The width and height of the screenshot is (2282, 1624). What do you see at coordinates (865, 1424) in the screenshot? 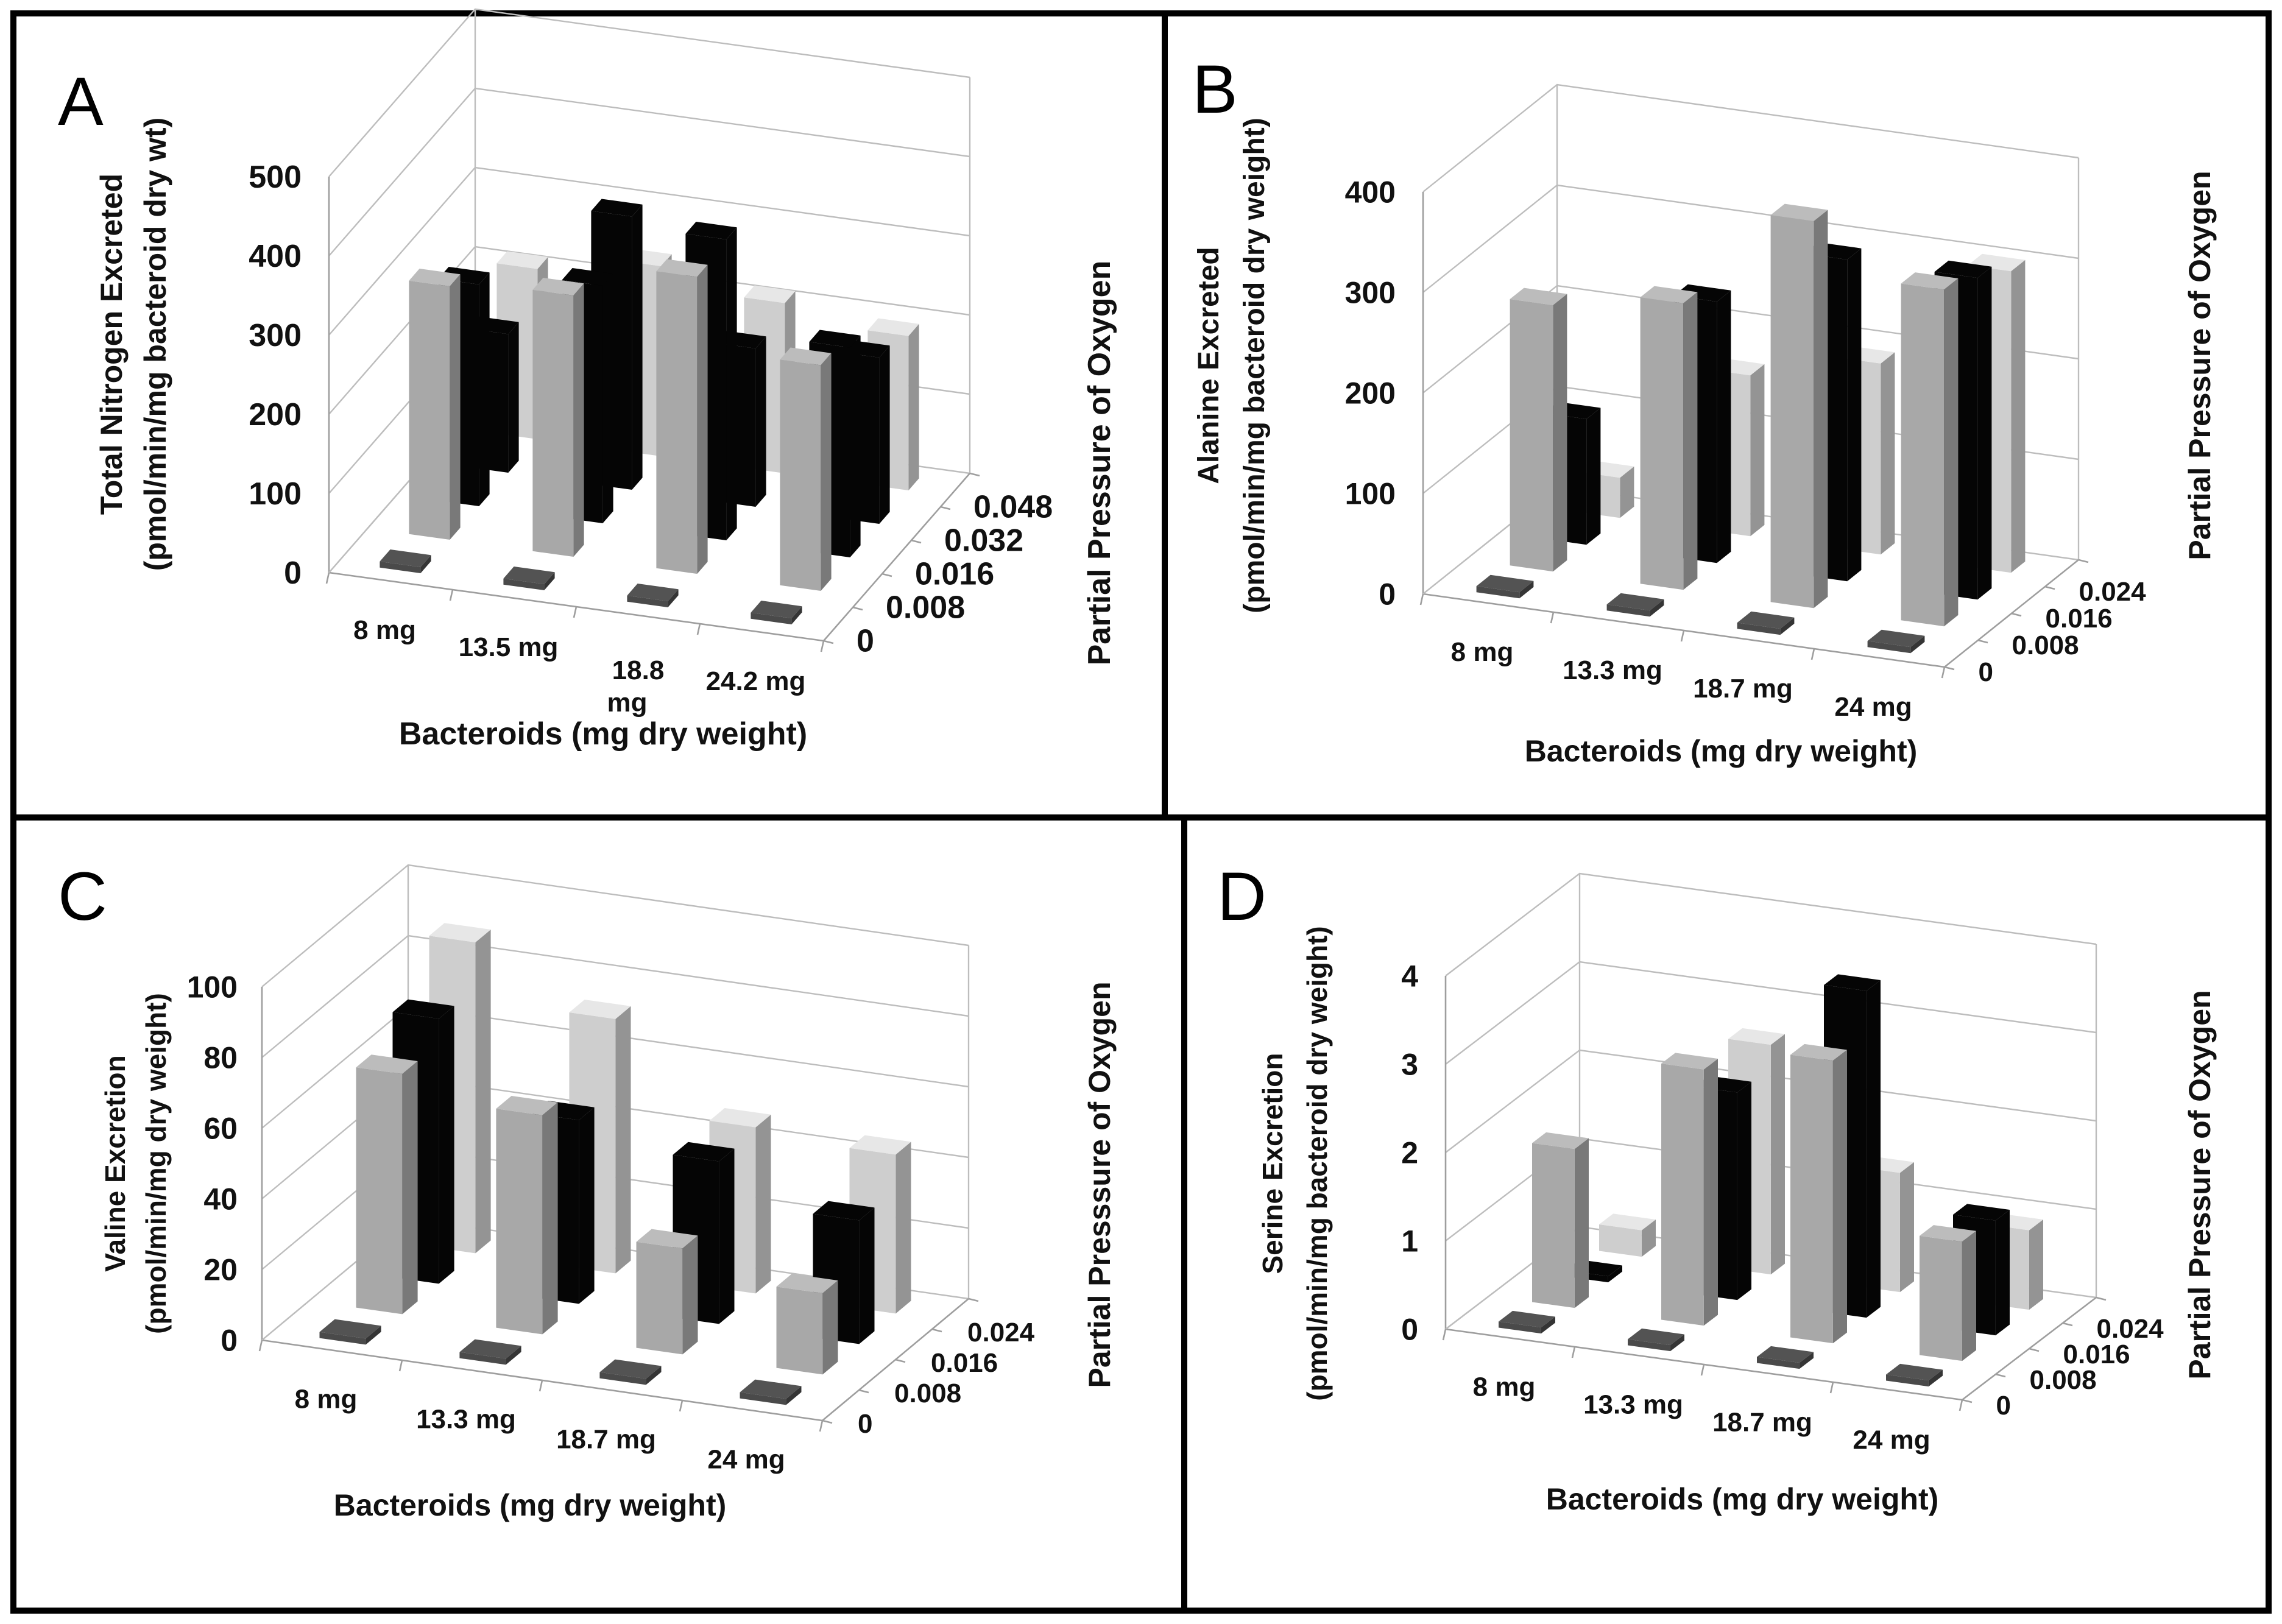
I see `z-tick-label: 0` at bounding box center [865, 1424].